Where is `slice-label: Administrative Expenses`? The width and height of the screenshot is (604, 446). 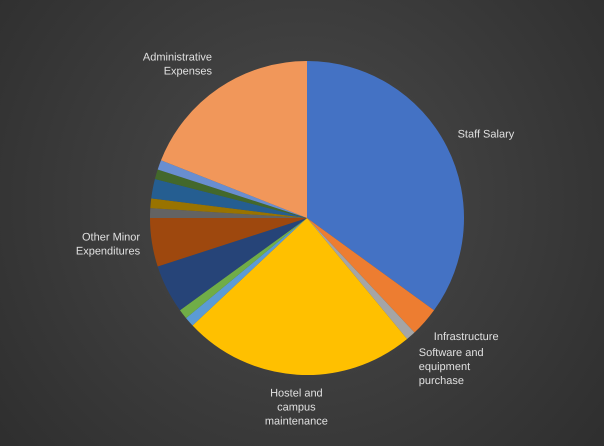 slice-label: Administrative Expenses is located at coordinates (177, 64).